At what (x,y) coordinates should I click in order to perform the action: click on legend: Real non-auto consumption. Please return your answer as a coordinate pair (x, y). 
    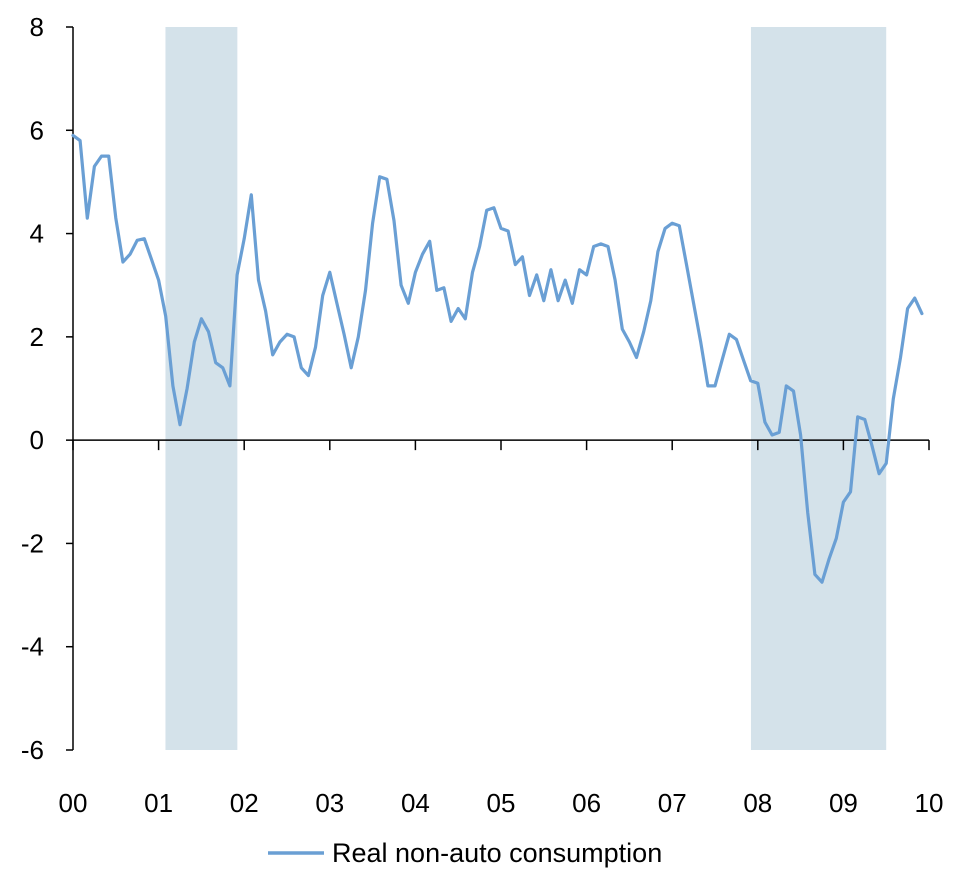
    Looking at the image, I should click on (465, 853).